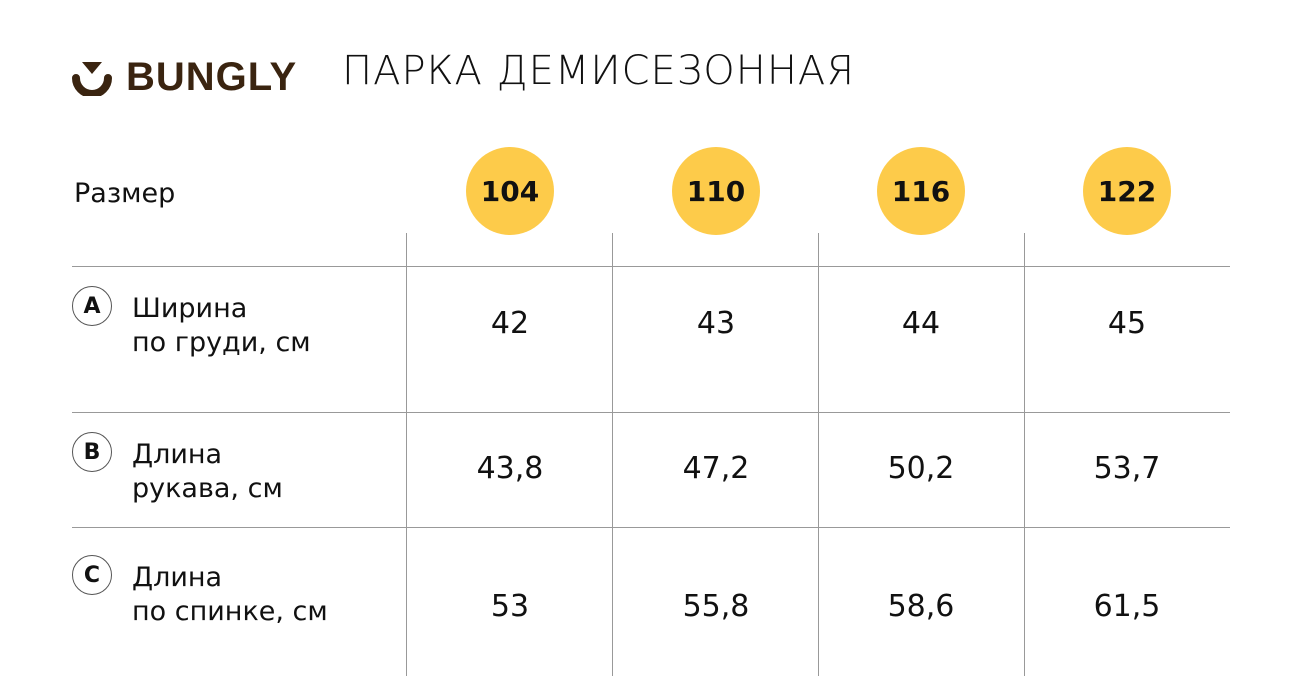 This screenshot has height=700, width=1303. What do you see at coordinates (716, 323) in the screenshot?
I see `table-cell: 43` at bounding box center [716, 323].